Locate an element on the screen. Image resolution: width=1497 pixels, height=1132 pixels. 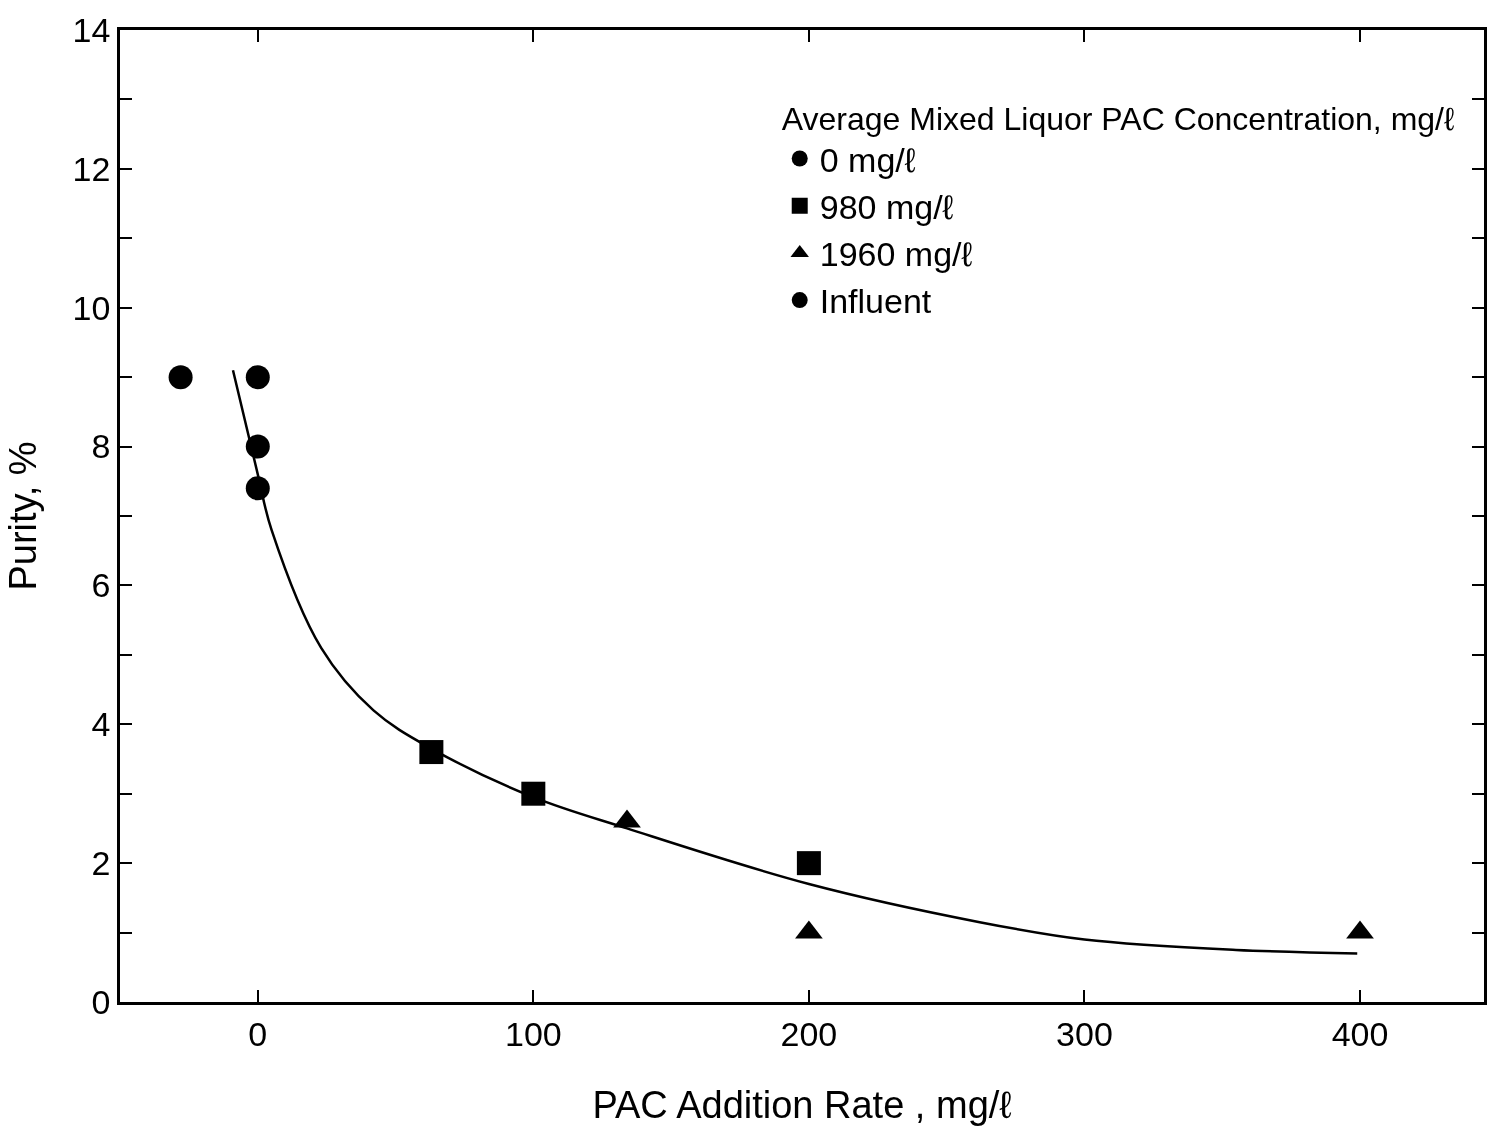
y-tick-label: 6 is located at coordinates (101, 585).